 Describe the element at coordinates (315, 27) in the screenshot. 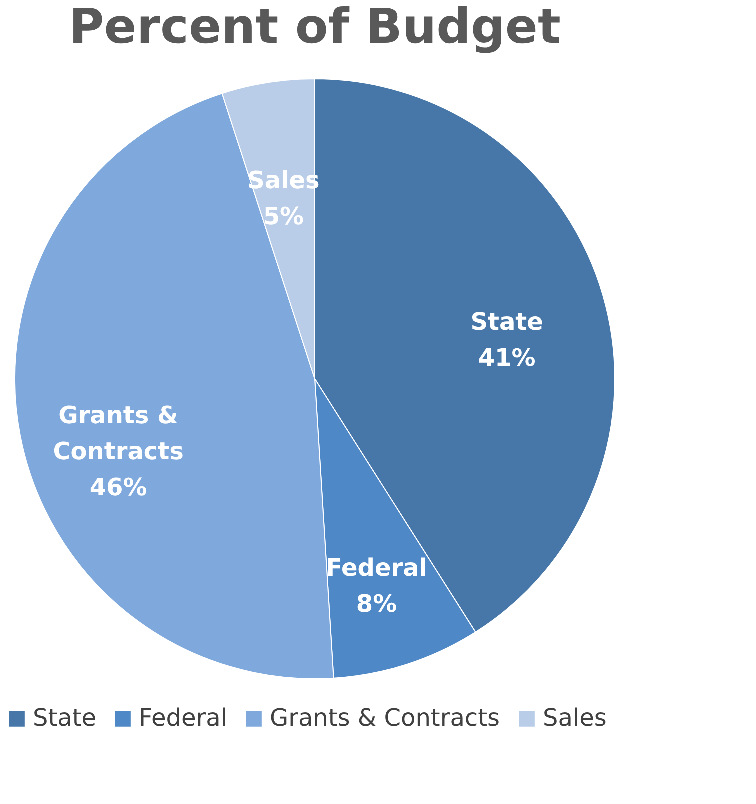

I see `chart-title: Percent of Budget` at that location.